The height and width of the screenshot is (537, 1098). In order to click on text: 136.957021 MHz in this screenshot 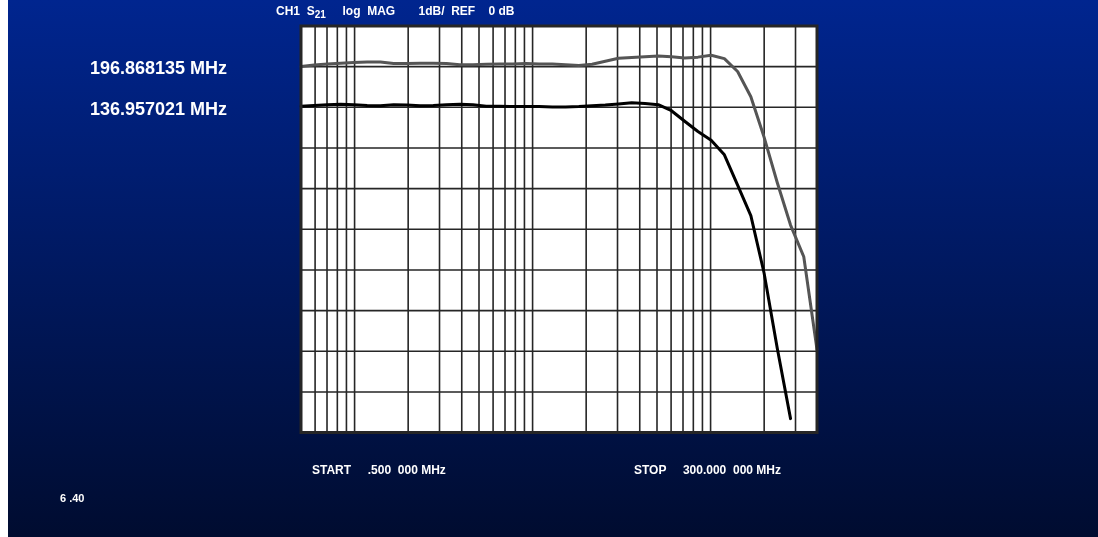, I will do `click(159, 109)`.